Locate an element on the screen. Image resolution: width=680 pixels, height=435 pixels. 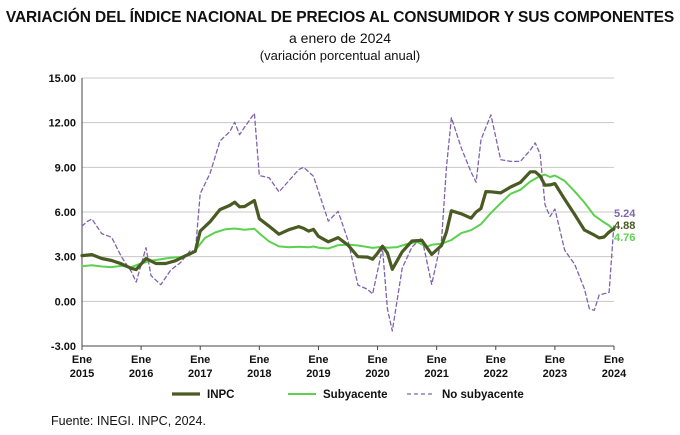
end-value-label: 4.88 is located at coordinates (624, 226).